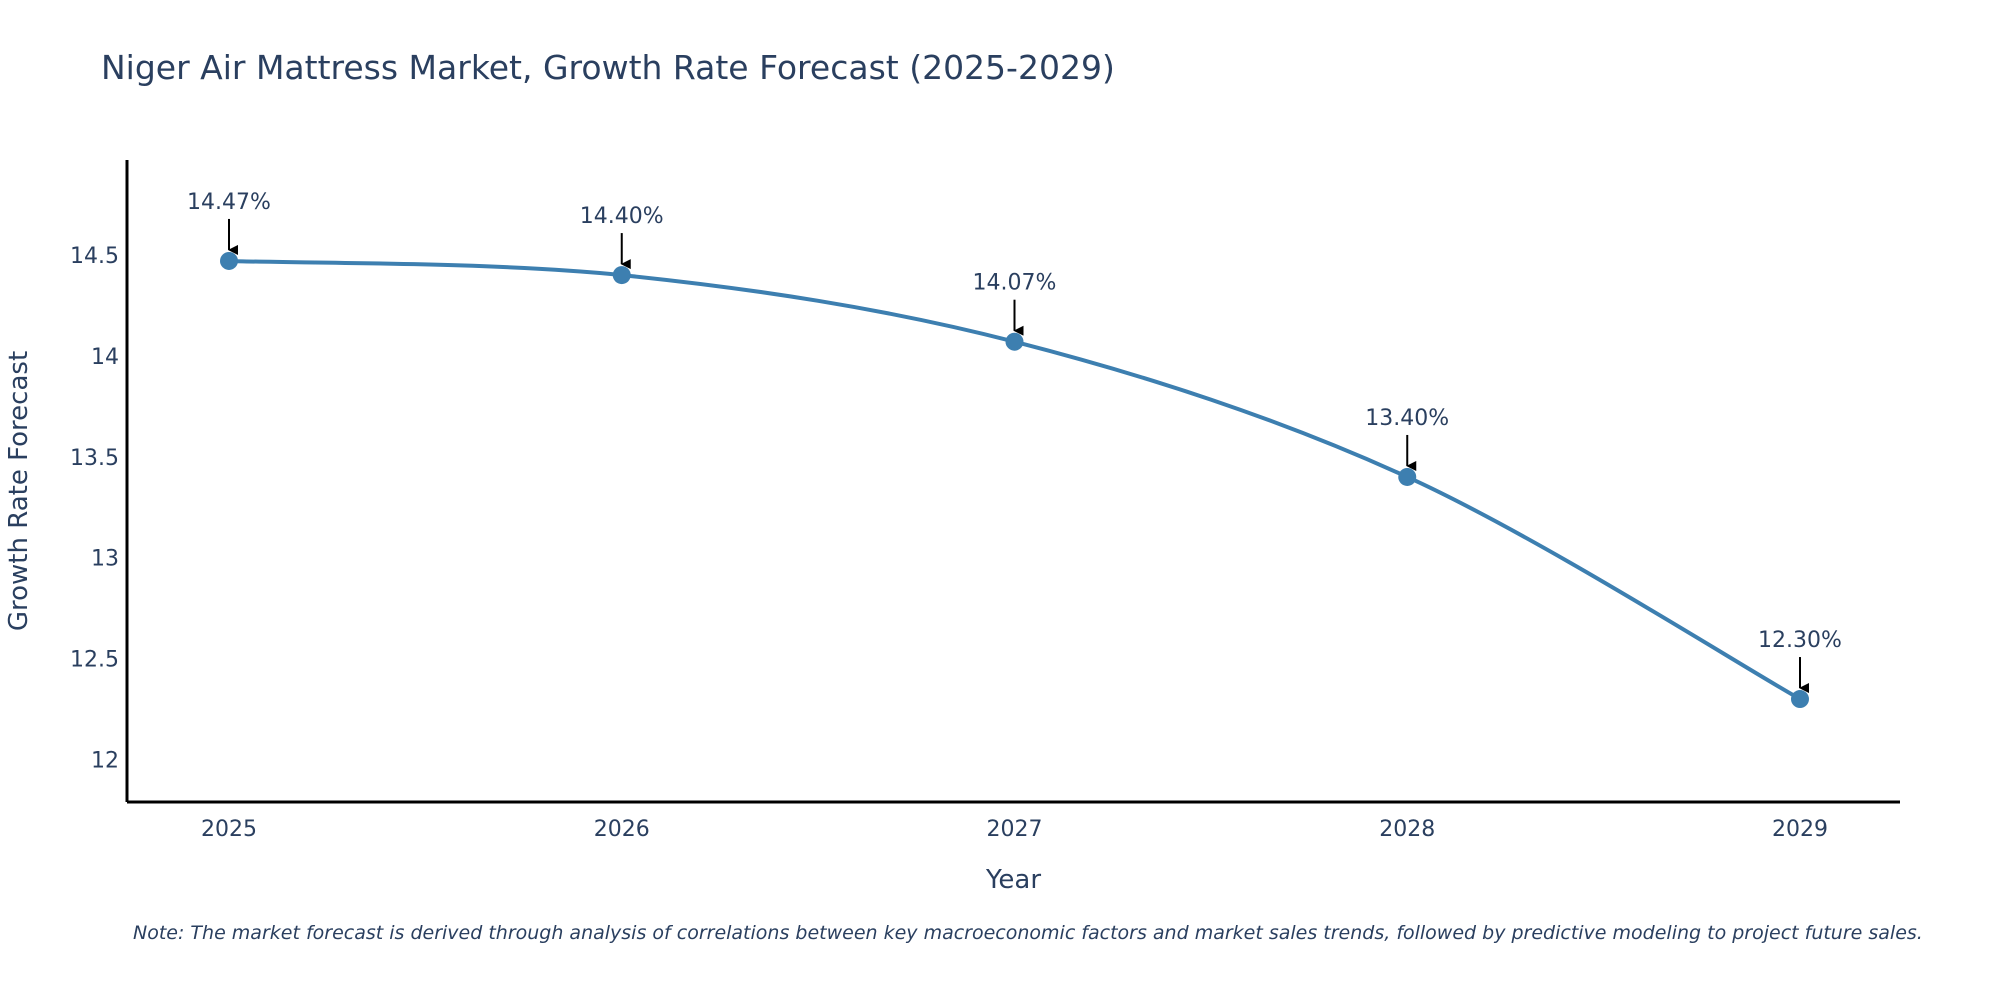 This screenshot has height=1000, width=2000. I want to click on x-tick-label: 2025, so click(229, 829).